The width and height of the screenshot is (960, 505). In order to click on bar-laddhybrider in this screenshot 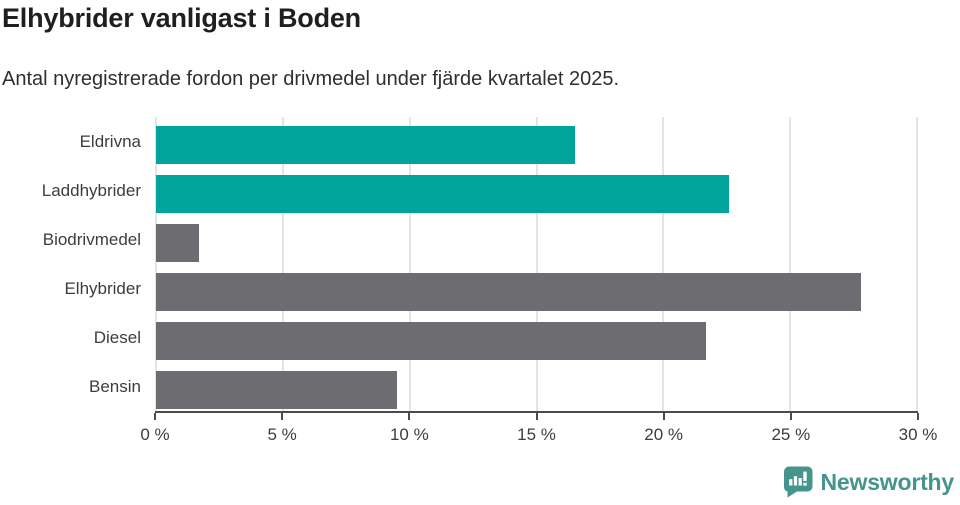, I will do `click(443, 193)`.